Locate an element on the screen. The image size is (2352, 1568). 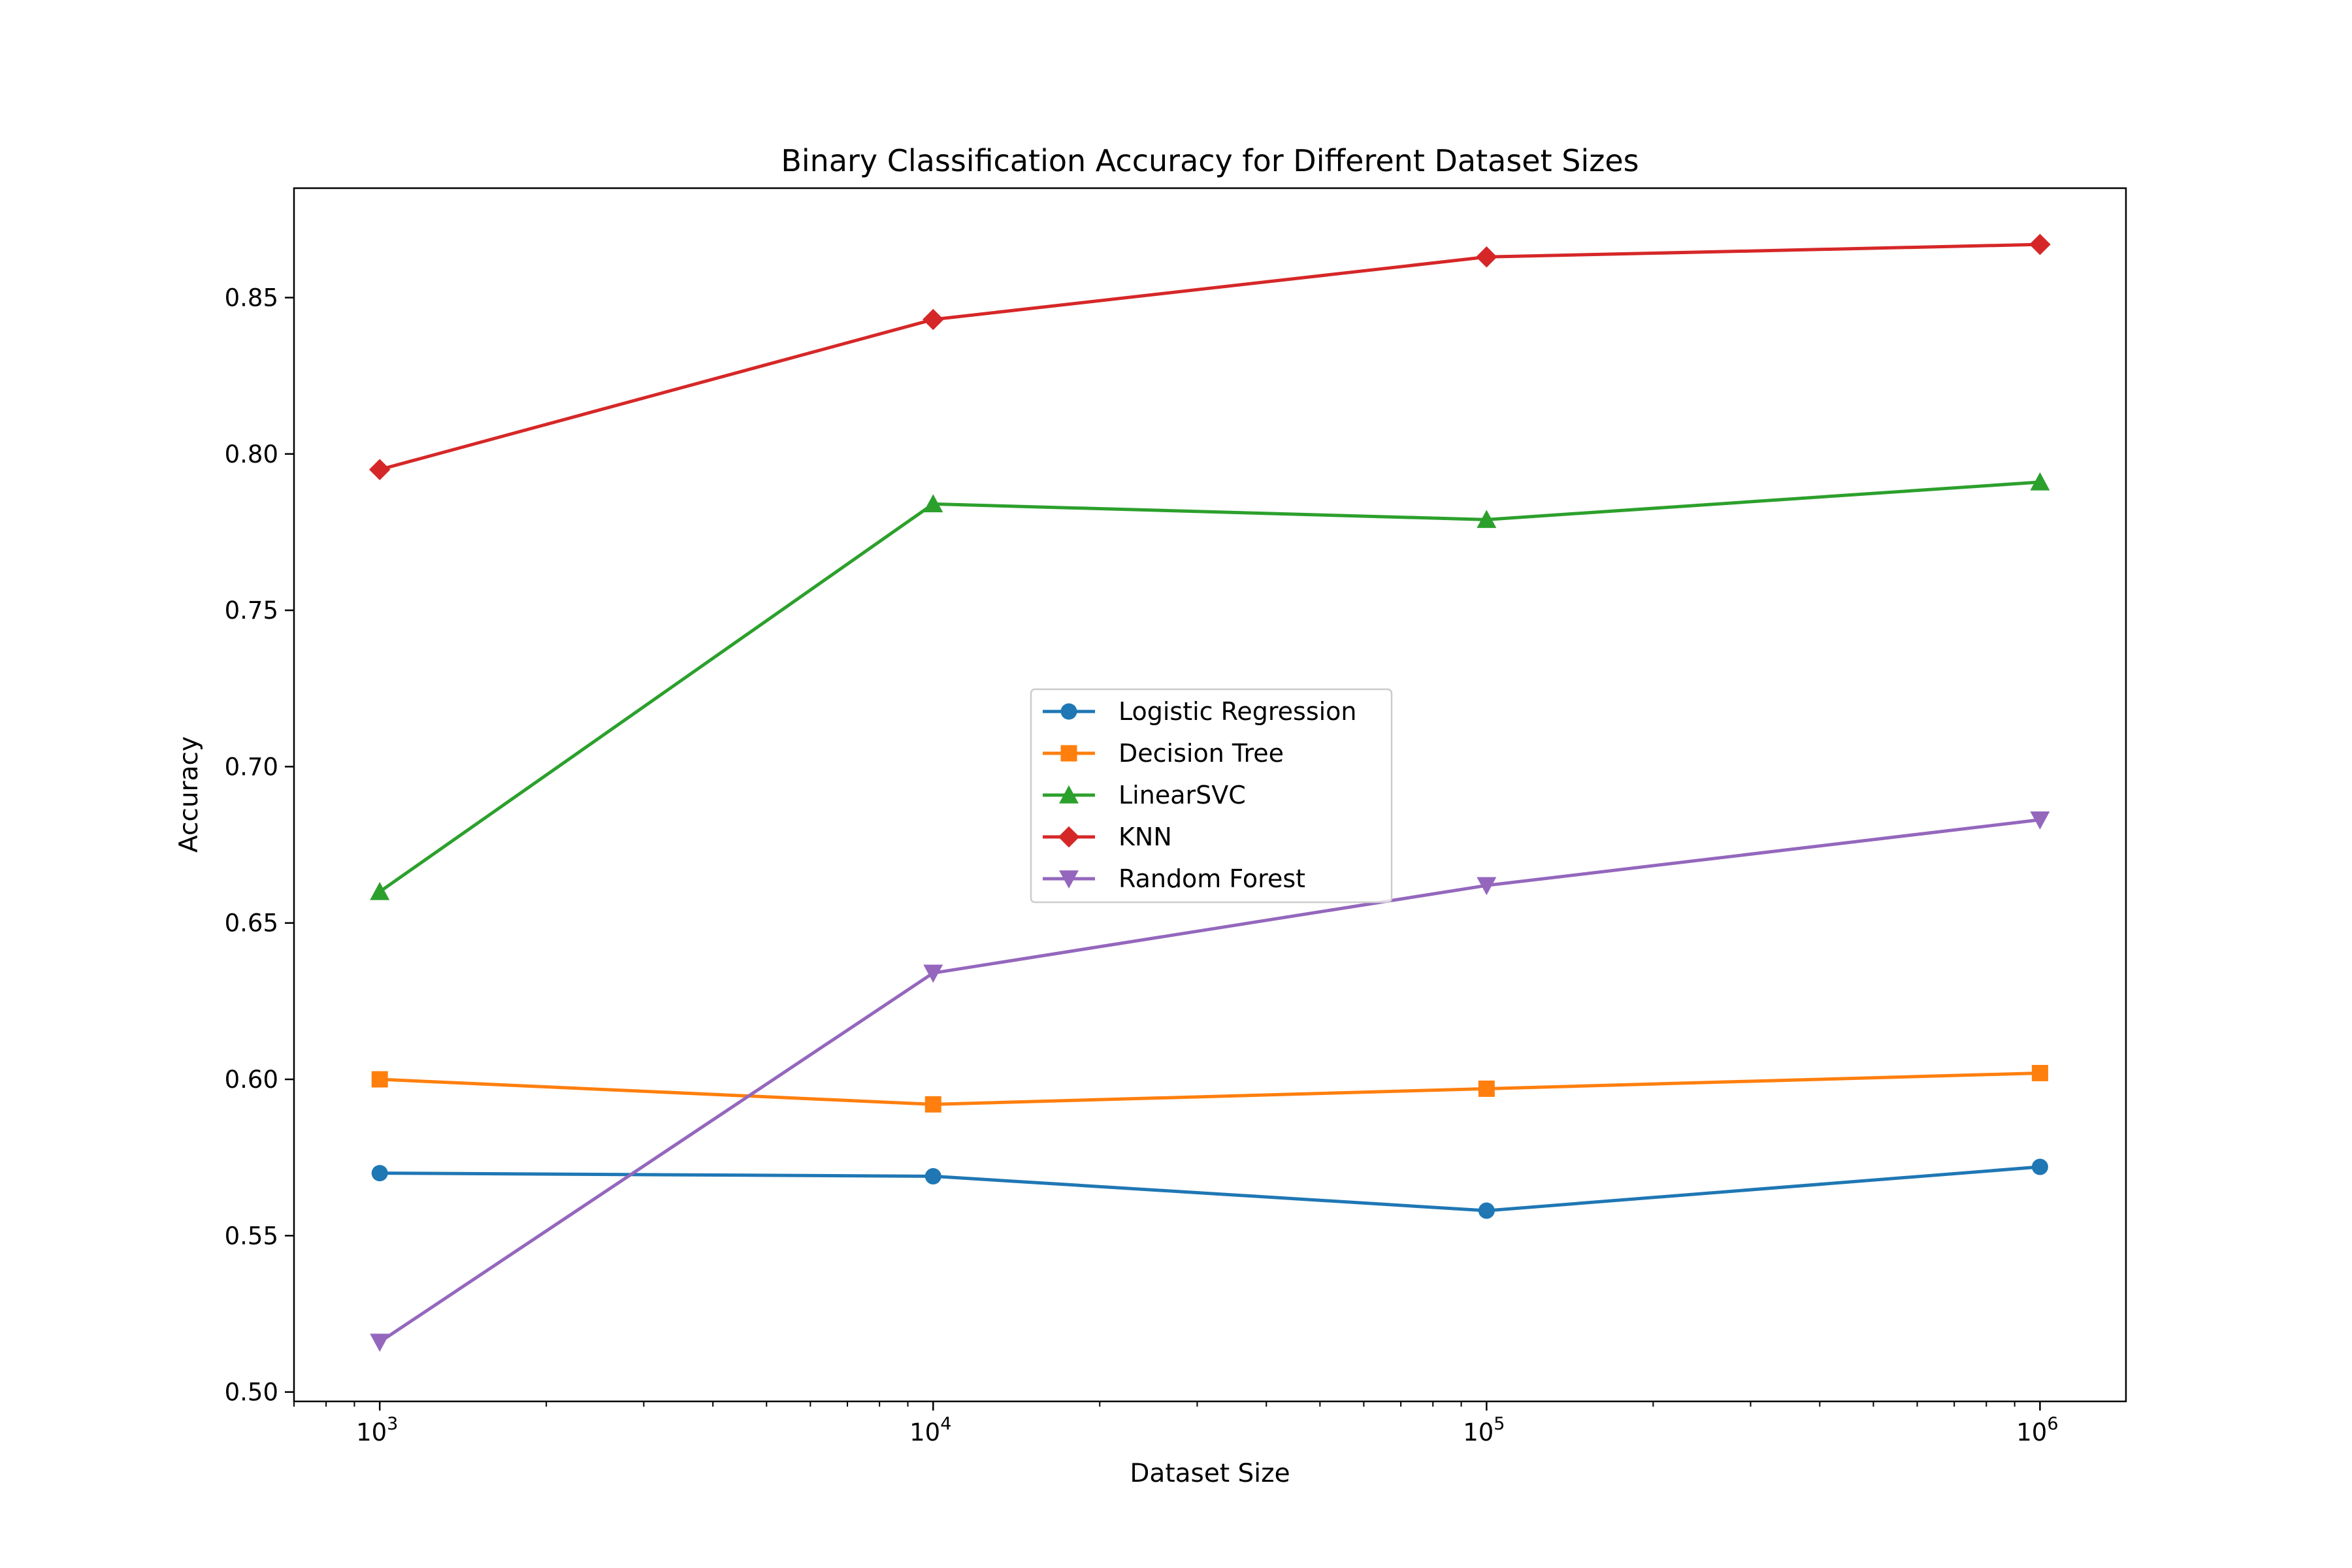
x-tick-label: 10⁵ is located at coordinates (1484, 1430).